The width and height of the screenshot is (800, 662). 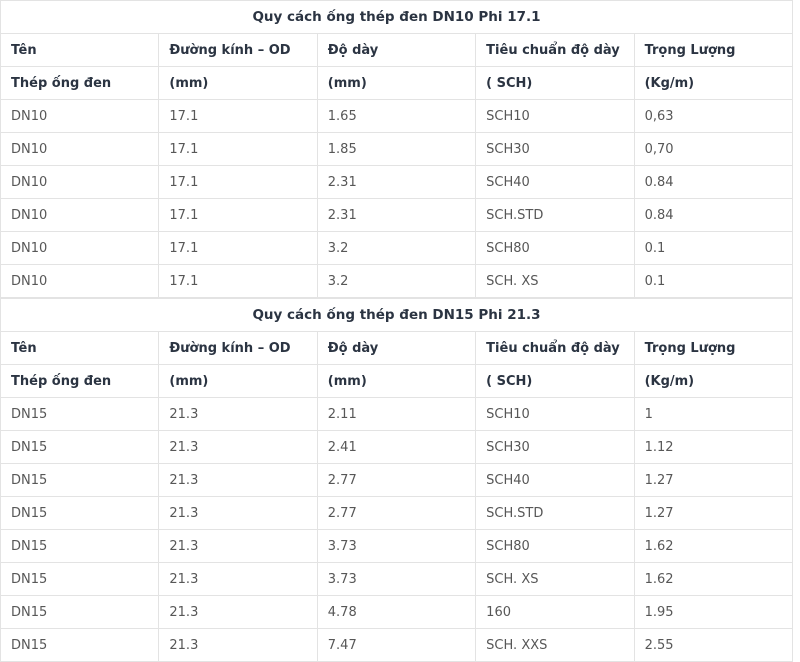 I want to click on table-title: Quy cách ống thép đen DN10 Phi 17.1, so click(x=396, y=17).